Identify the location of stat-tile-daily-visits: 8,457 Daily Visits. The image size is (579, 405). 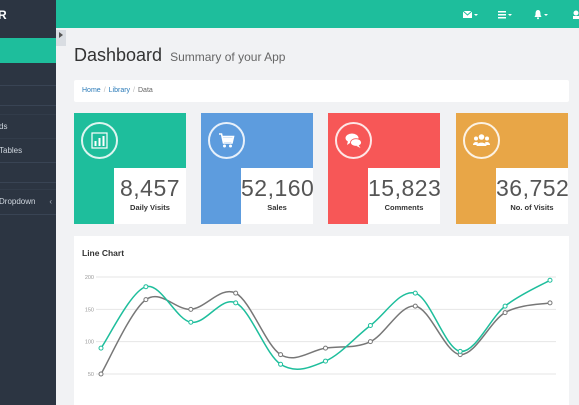
(130, 168).